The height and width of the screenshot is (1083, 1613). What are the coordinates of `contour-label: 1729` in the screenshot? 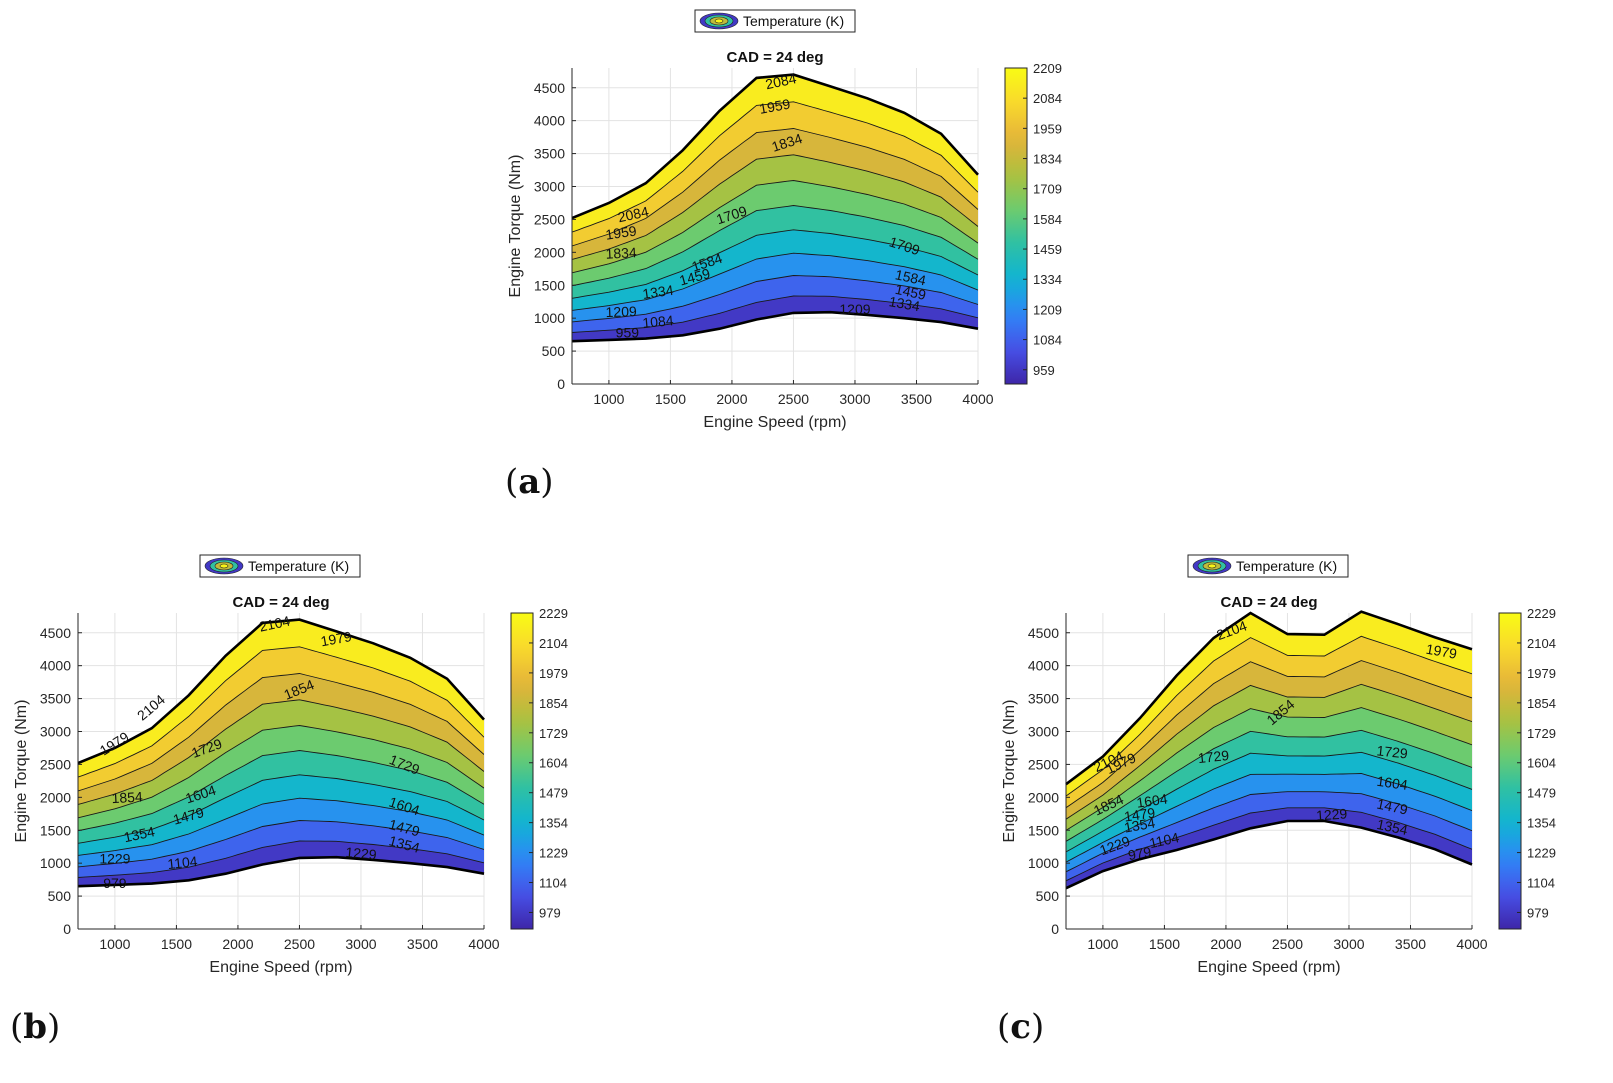 It's located at (1392, 751).